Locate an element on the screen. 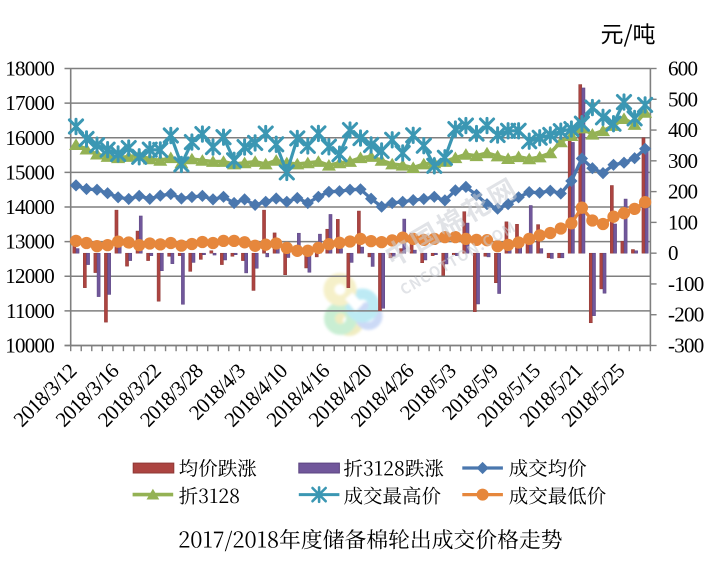  svg-text: 11000 is located at coordinates (30, 311).